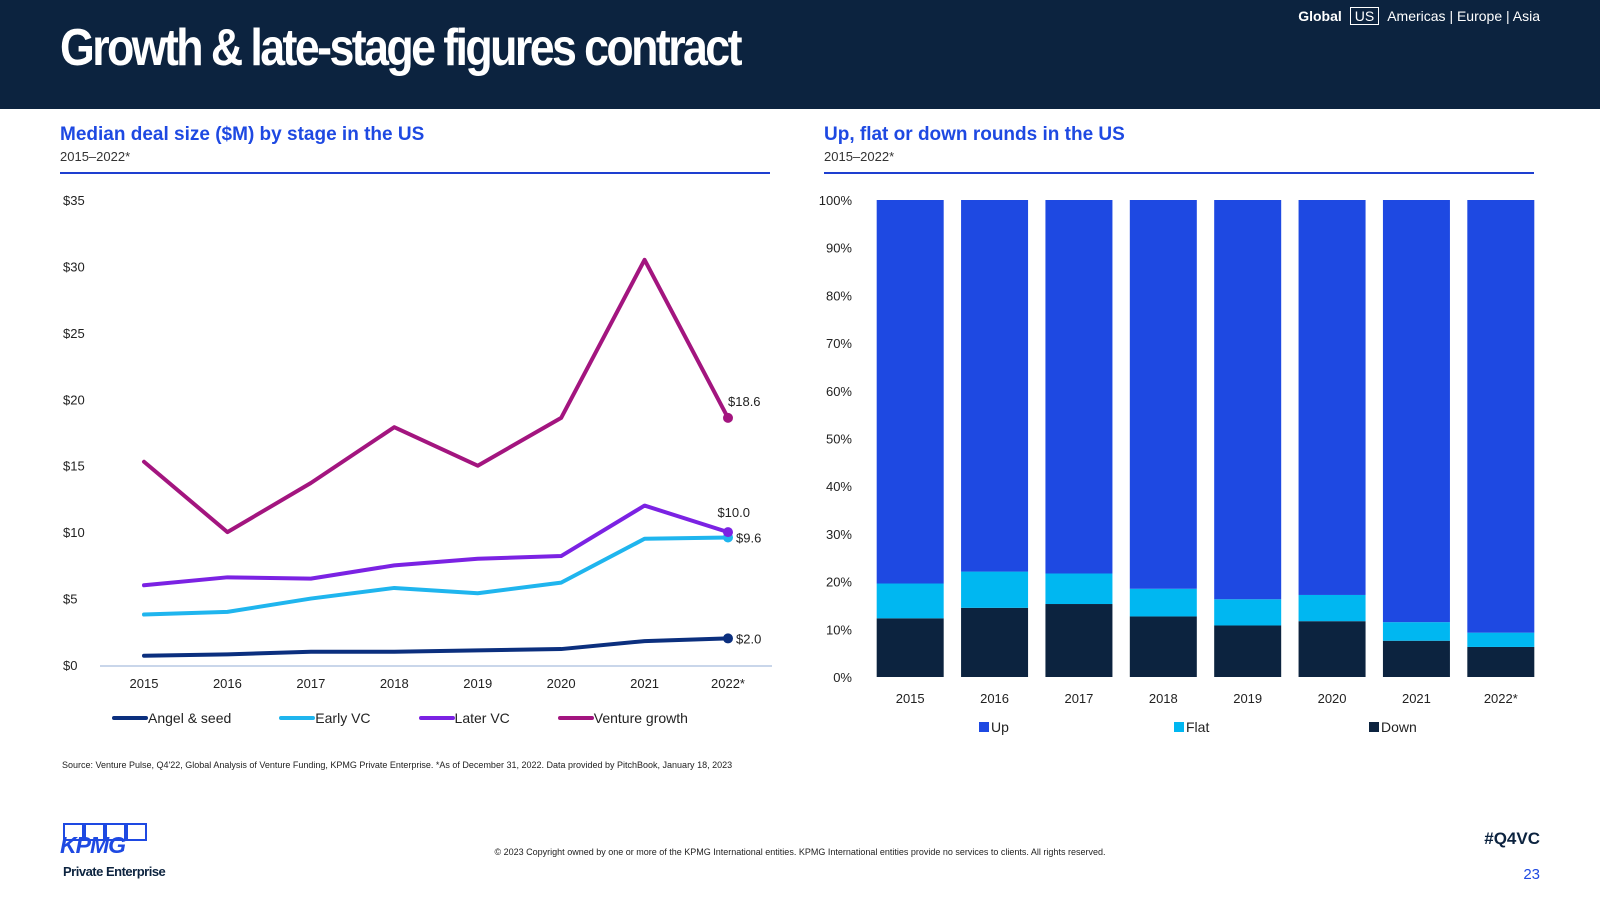  Describe the element at coordinates (728, 417) in the screenshot. I see `data-point-venture-growth` at that location.